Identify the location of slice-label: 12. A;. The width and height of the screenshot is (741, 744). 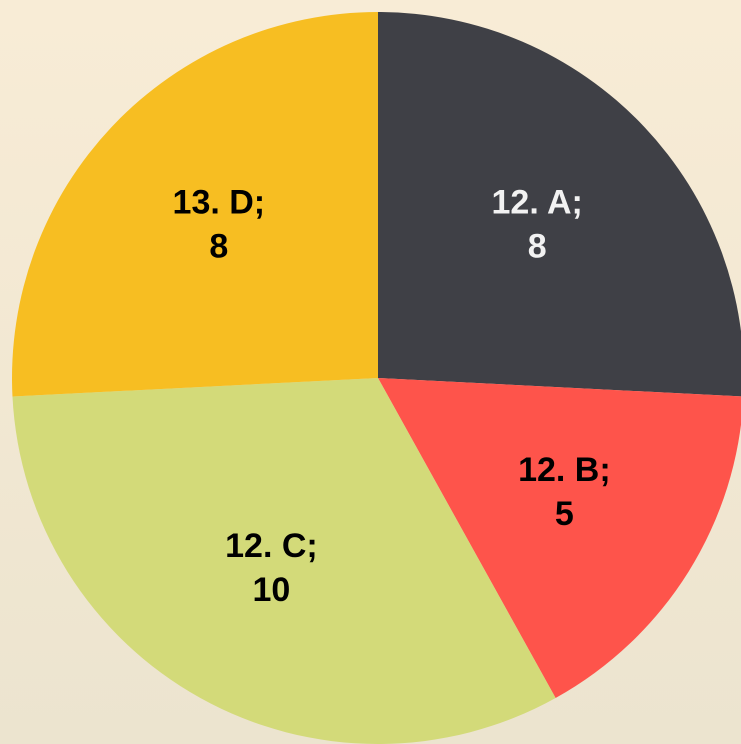
(537, 203).